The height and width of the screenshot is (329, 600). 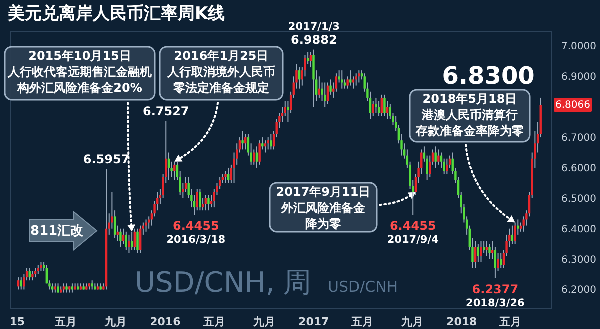 What do you see at coordinates (579, 168) in the screenshot?
I see `y-tick-label: 6.6000` at bounding box center [579, 168].